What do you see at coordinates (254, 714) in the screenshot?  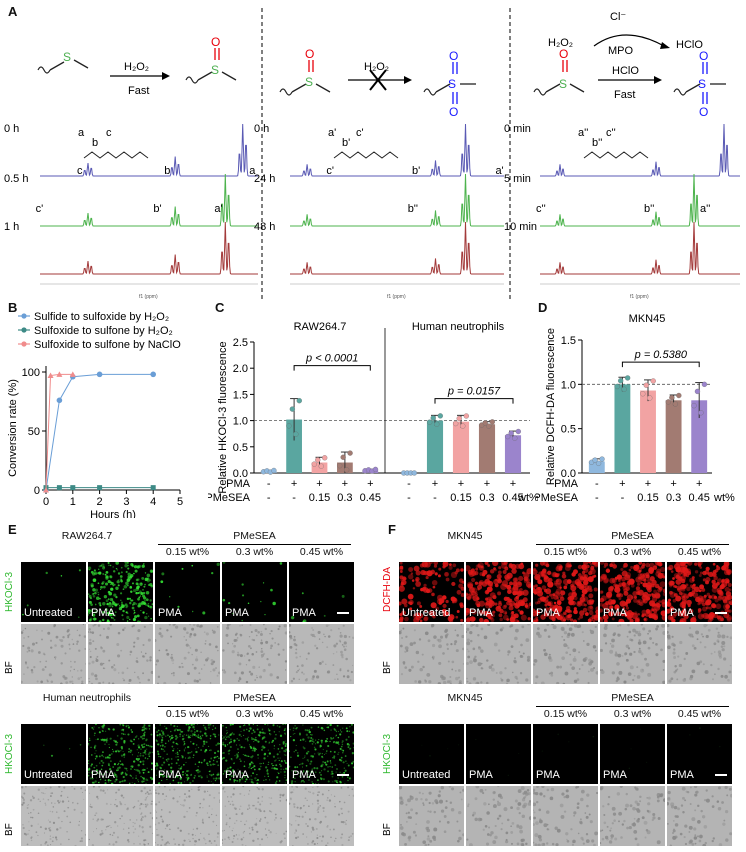 I see `concentration-label: 0.3 wt%` at bounding box center [254, 714].